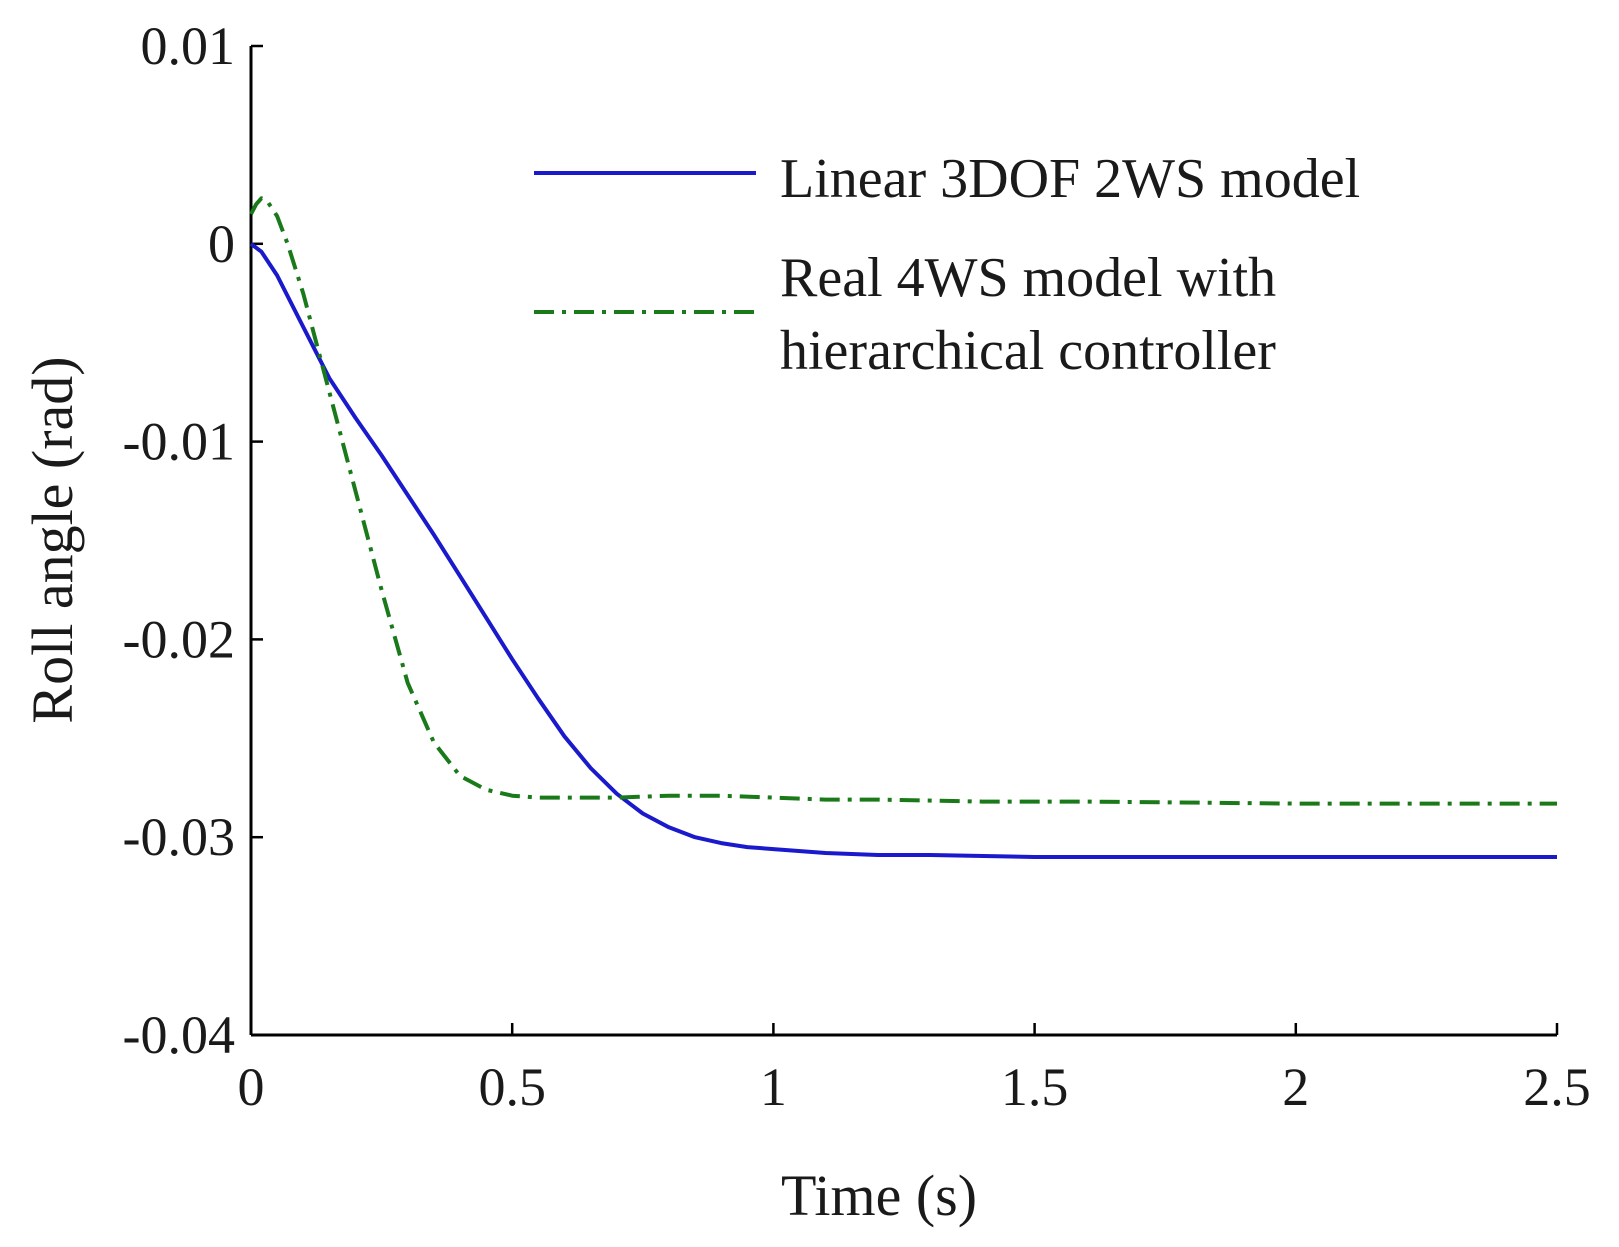 The width and height of the screenshot is (1619, 1247). What do you see at coordinates (1028, 351) in the screenshot?
I see `legend-label-real-4ws-line2: hierarchical controller` at bounding box center [1028, 351].